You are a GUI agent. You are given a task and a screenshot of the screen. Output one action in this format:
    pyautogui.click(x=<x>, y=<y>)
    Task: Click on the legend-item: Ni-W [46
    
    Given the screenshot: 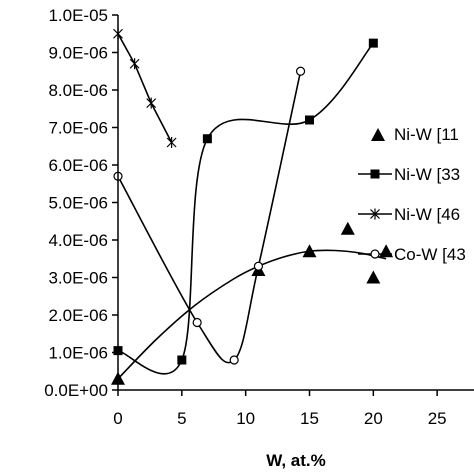 What is the action you would take?
    pyautogui.click(x=409, y=214)
    